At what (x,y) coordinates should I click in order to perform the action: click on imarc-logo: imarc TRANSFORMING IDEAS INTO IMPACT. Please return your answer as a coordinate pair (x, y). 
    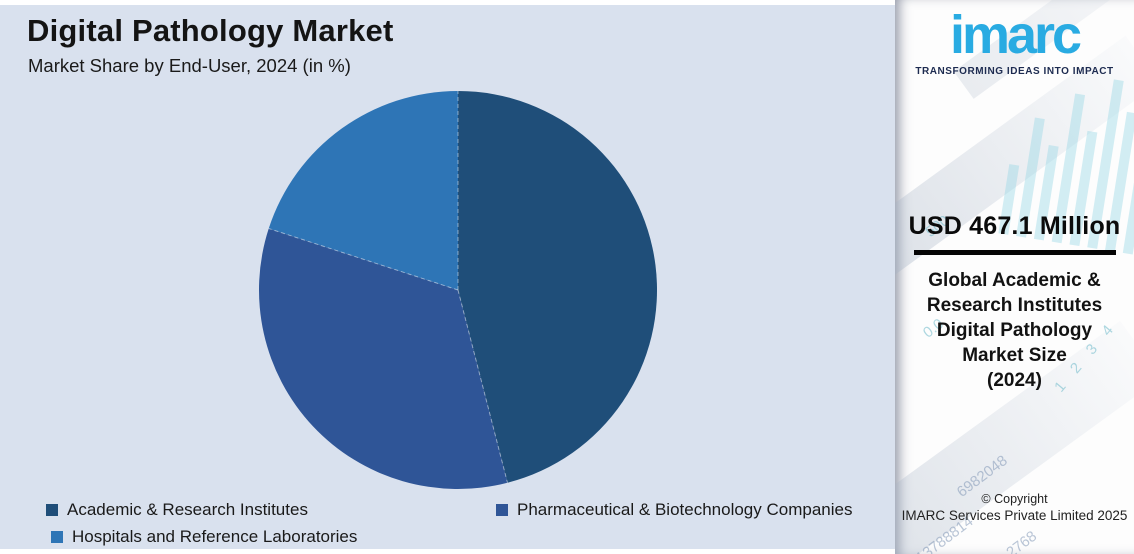
    Looking at the image, I should click on (1014, 40).